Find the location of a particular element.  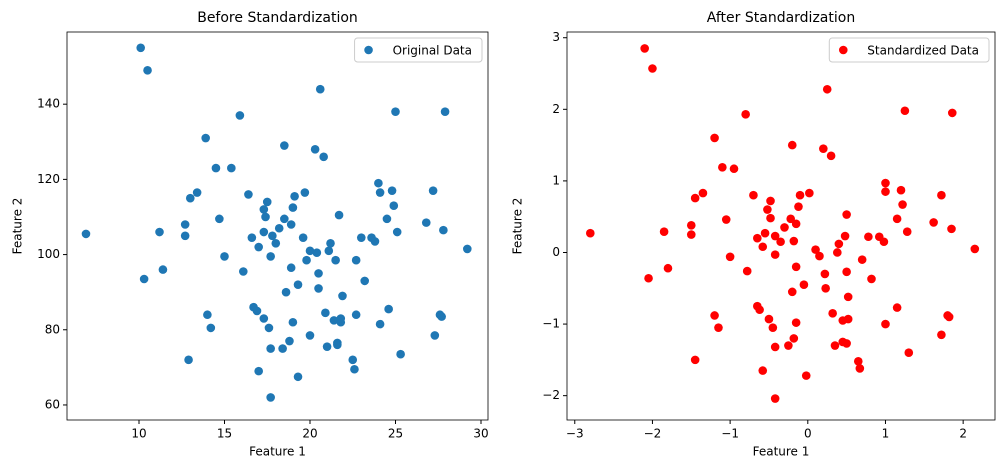

x-tick-label: 20 is located at coordinates (309, 434).